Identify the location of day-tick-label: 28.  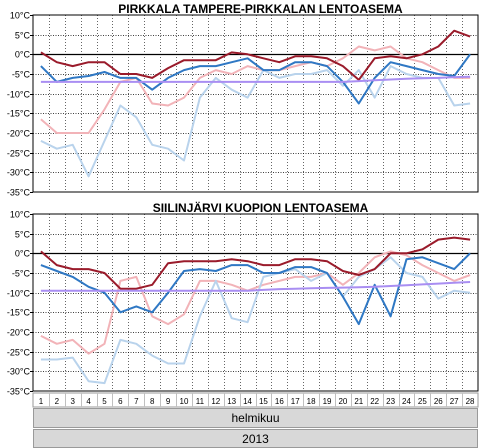
(470, 401).